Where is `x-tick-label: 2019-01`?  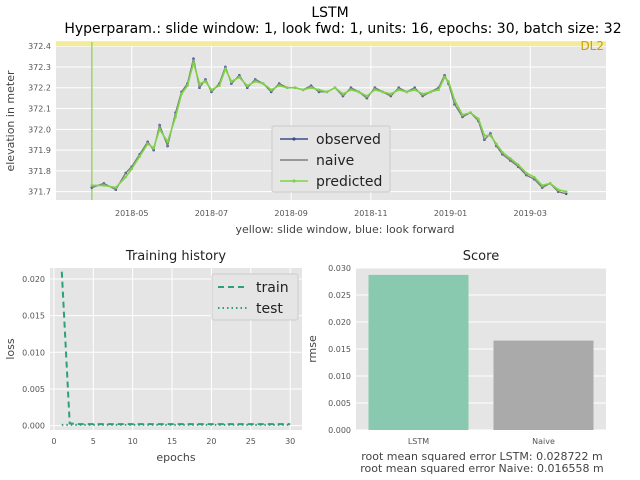 x-tick-label: 2019-01 is located at coordinates (450, 213).